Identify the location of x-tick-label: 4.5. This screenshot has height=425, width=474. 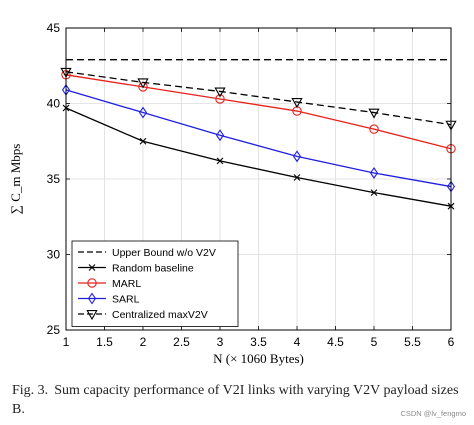
(335, 342).